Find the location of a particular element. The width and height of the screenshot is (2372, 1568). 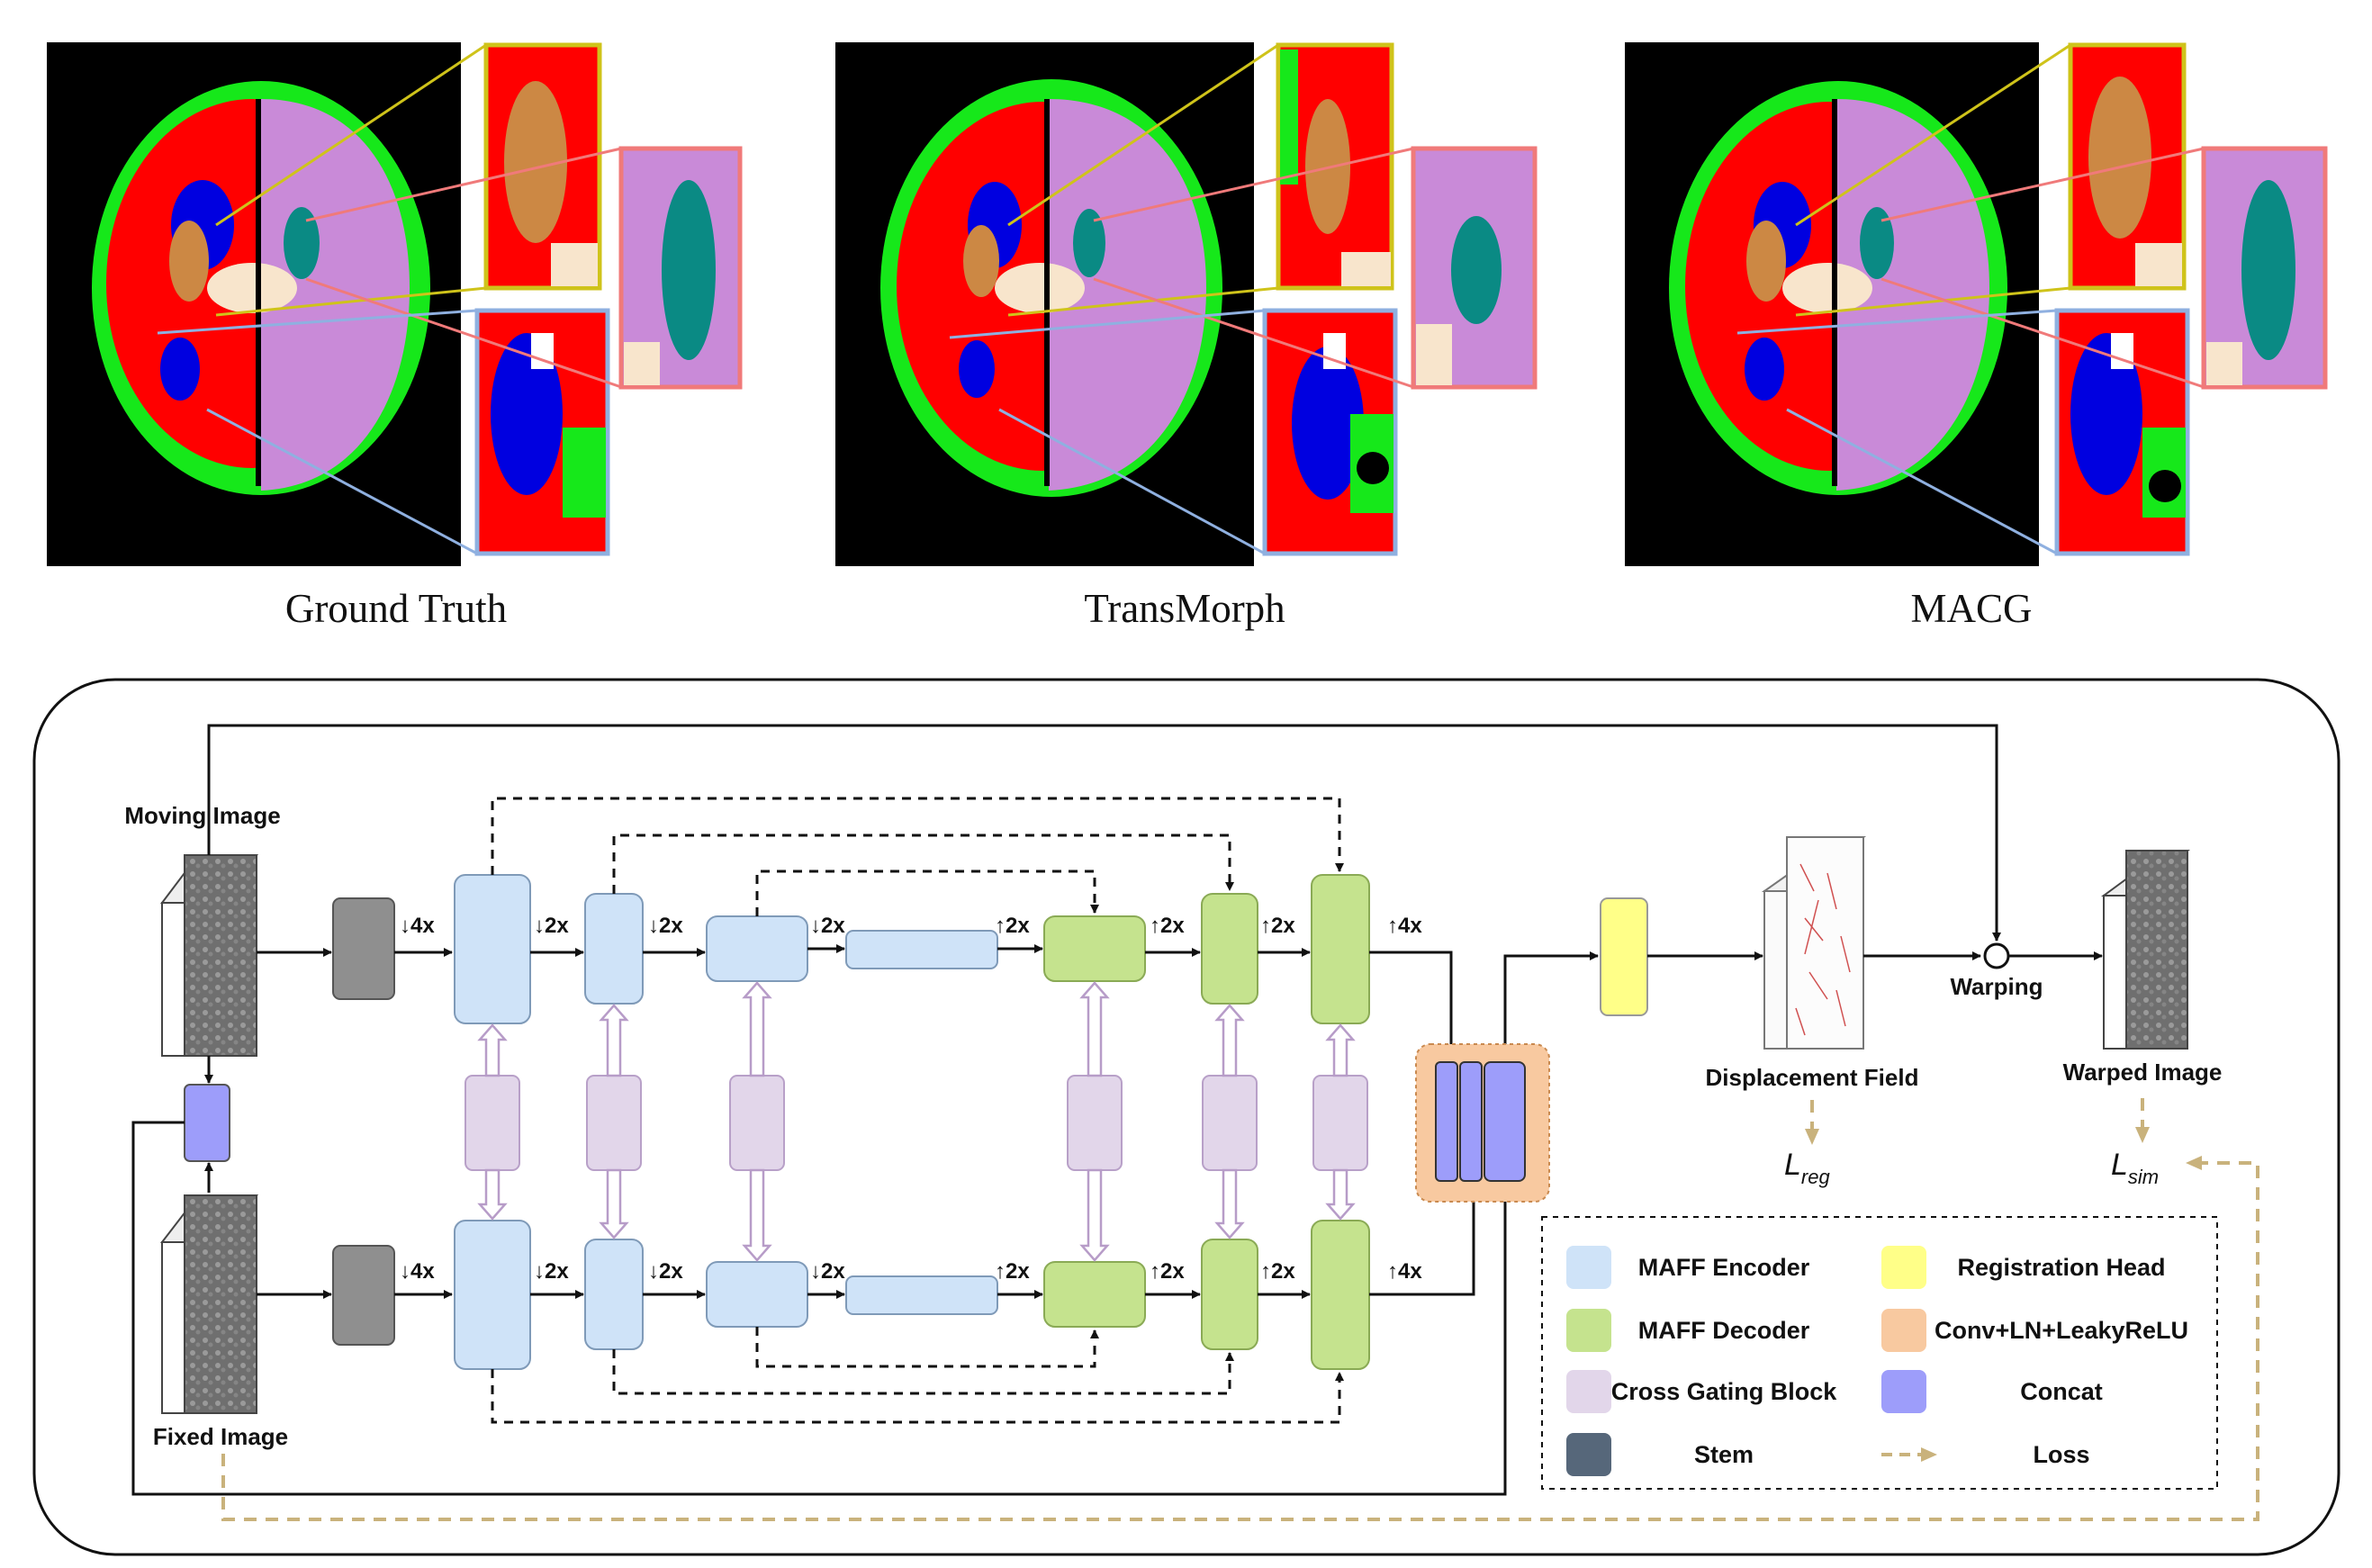

legend-label: Cross Gating Block is located at coordinates (1724, 1392).